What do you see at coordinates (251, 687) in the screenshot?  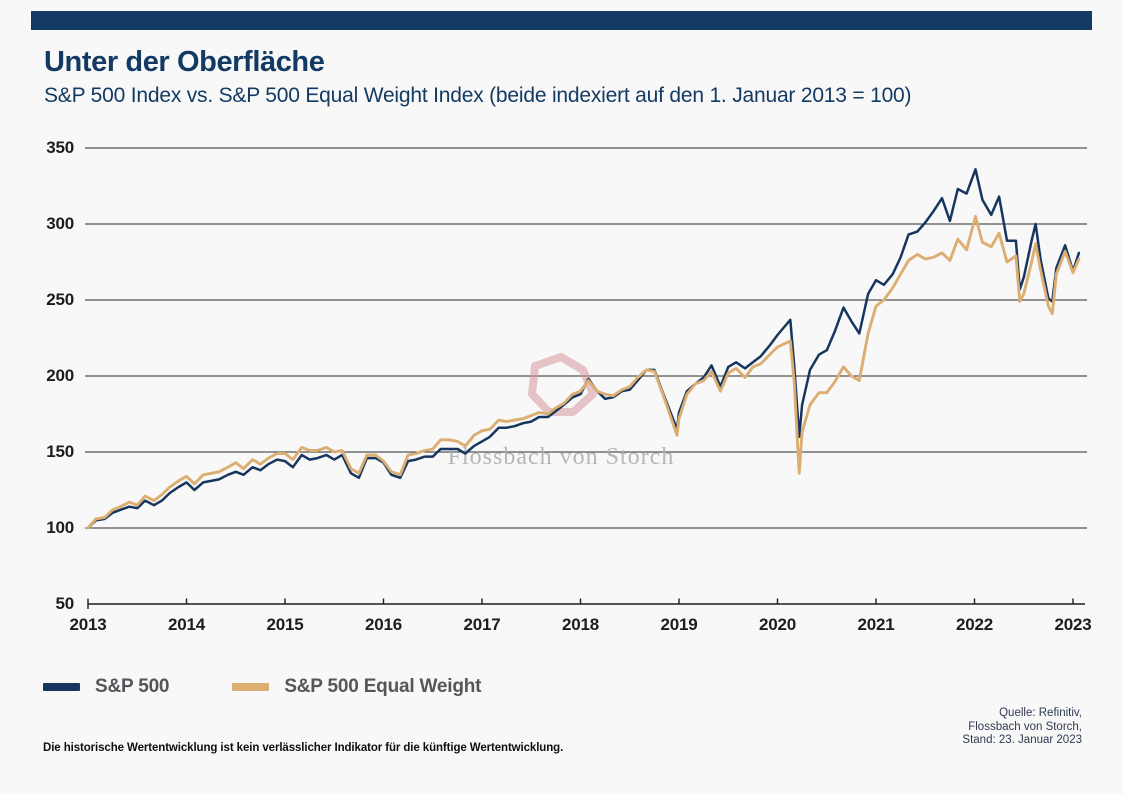 I see `legend-swatch-equal-weight` at bounding box center [251, 687].